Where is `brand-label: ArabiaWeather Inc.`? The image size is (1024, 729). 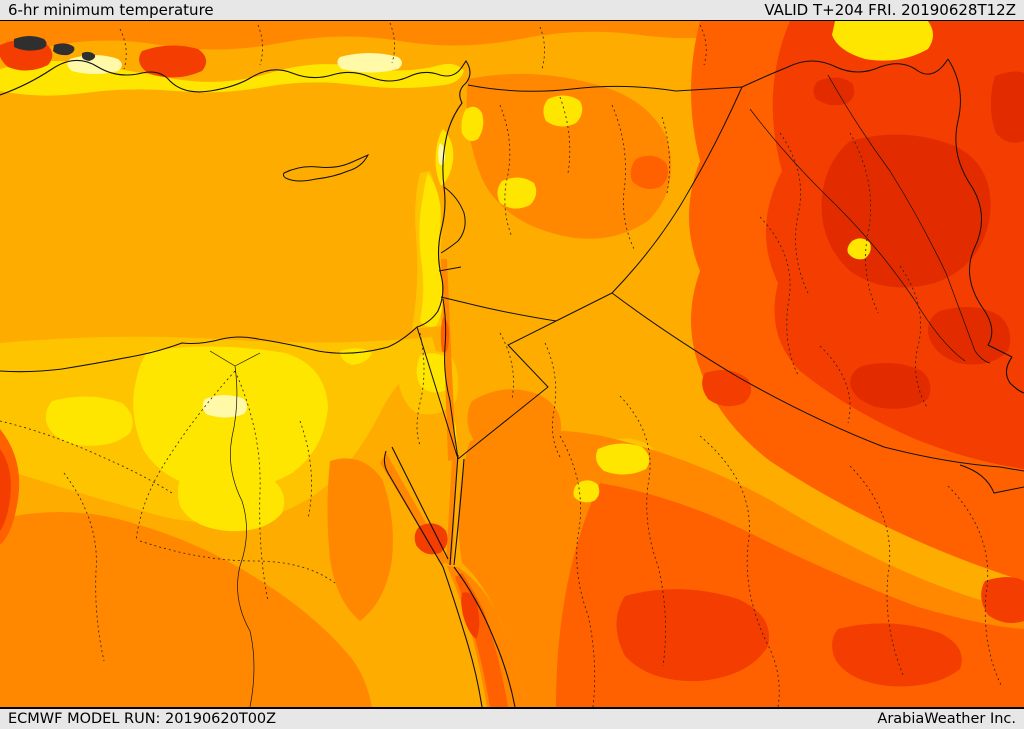 brand-label: ArabiaWeather Inc. is located at coordinates (946, 719).